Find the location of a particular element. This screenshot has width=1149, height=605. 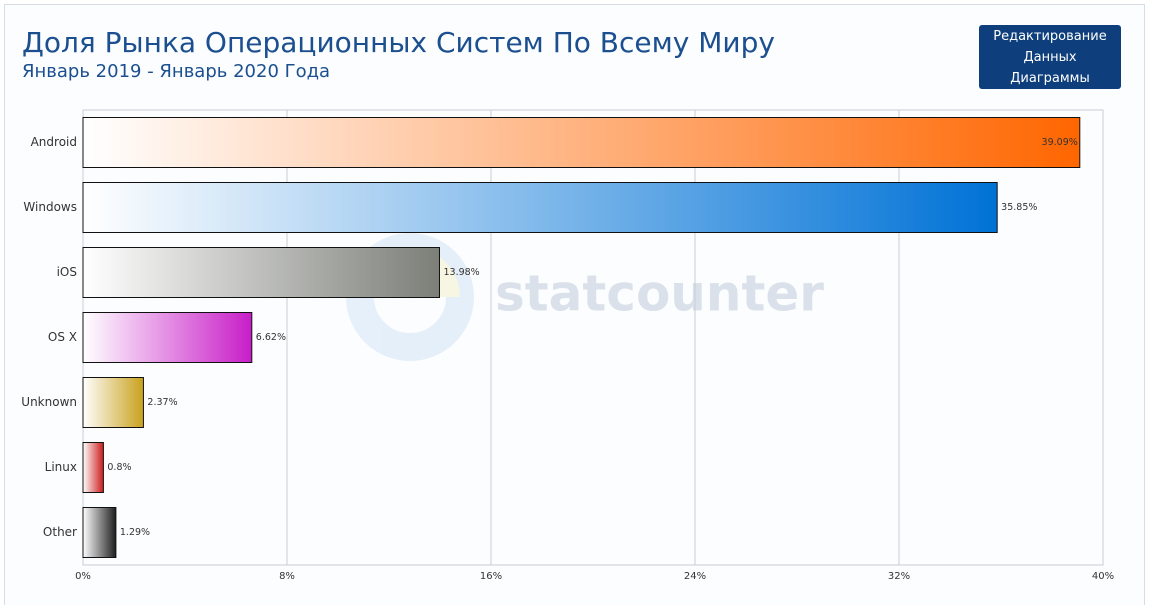

edit-button: Редактирование Данных Диаграммы is located at coordinates (1050, 57).